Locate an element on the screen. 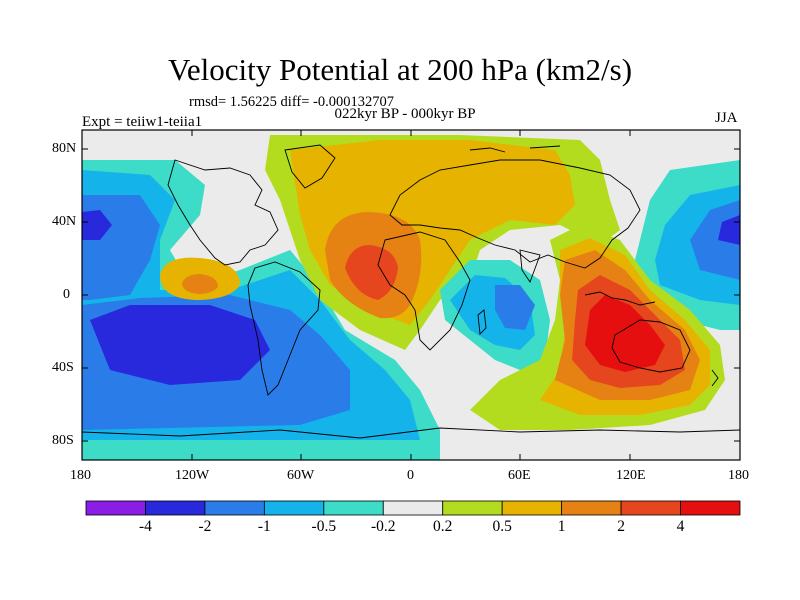 Image resolution: width=800 pixels, height=600 pixels. colorbar-label: 1 is located at coordinates (561, 526).